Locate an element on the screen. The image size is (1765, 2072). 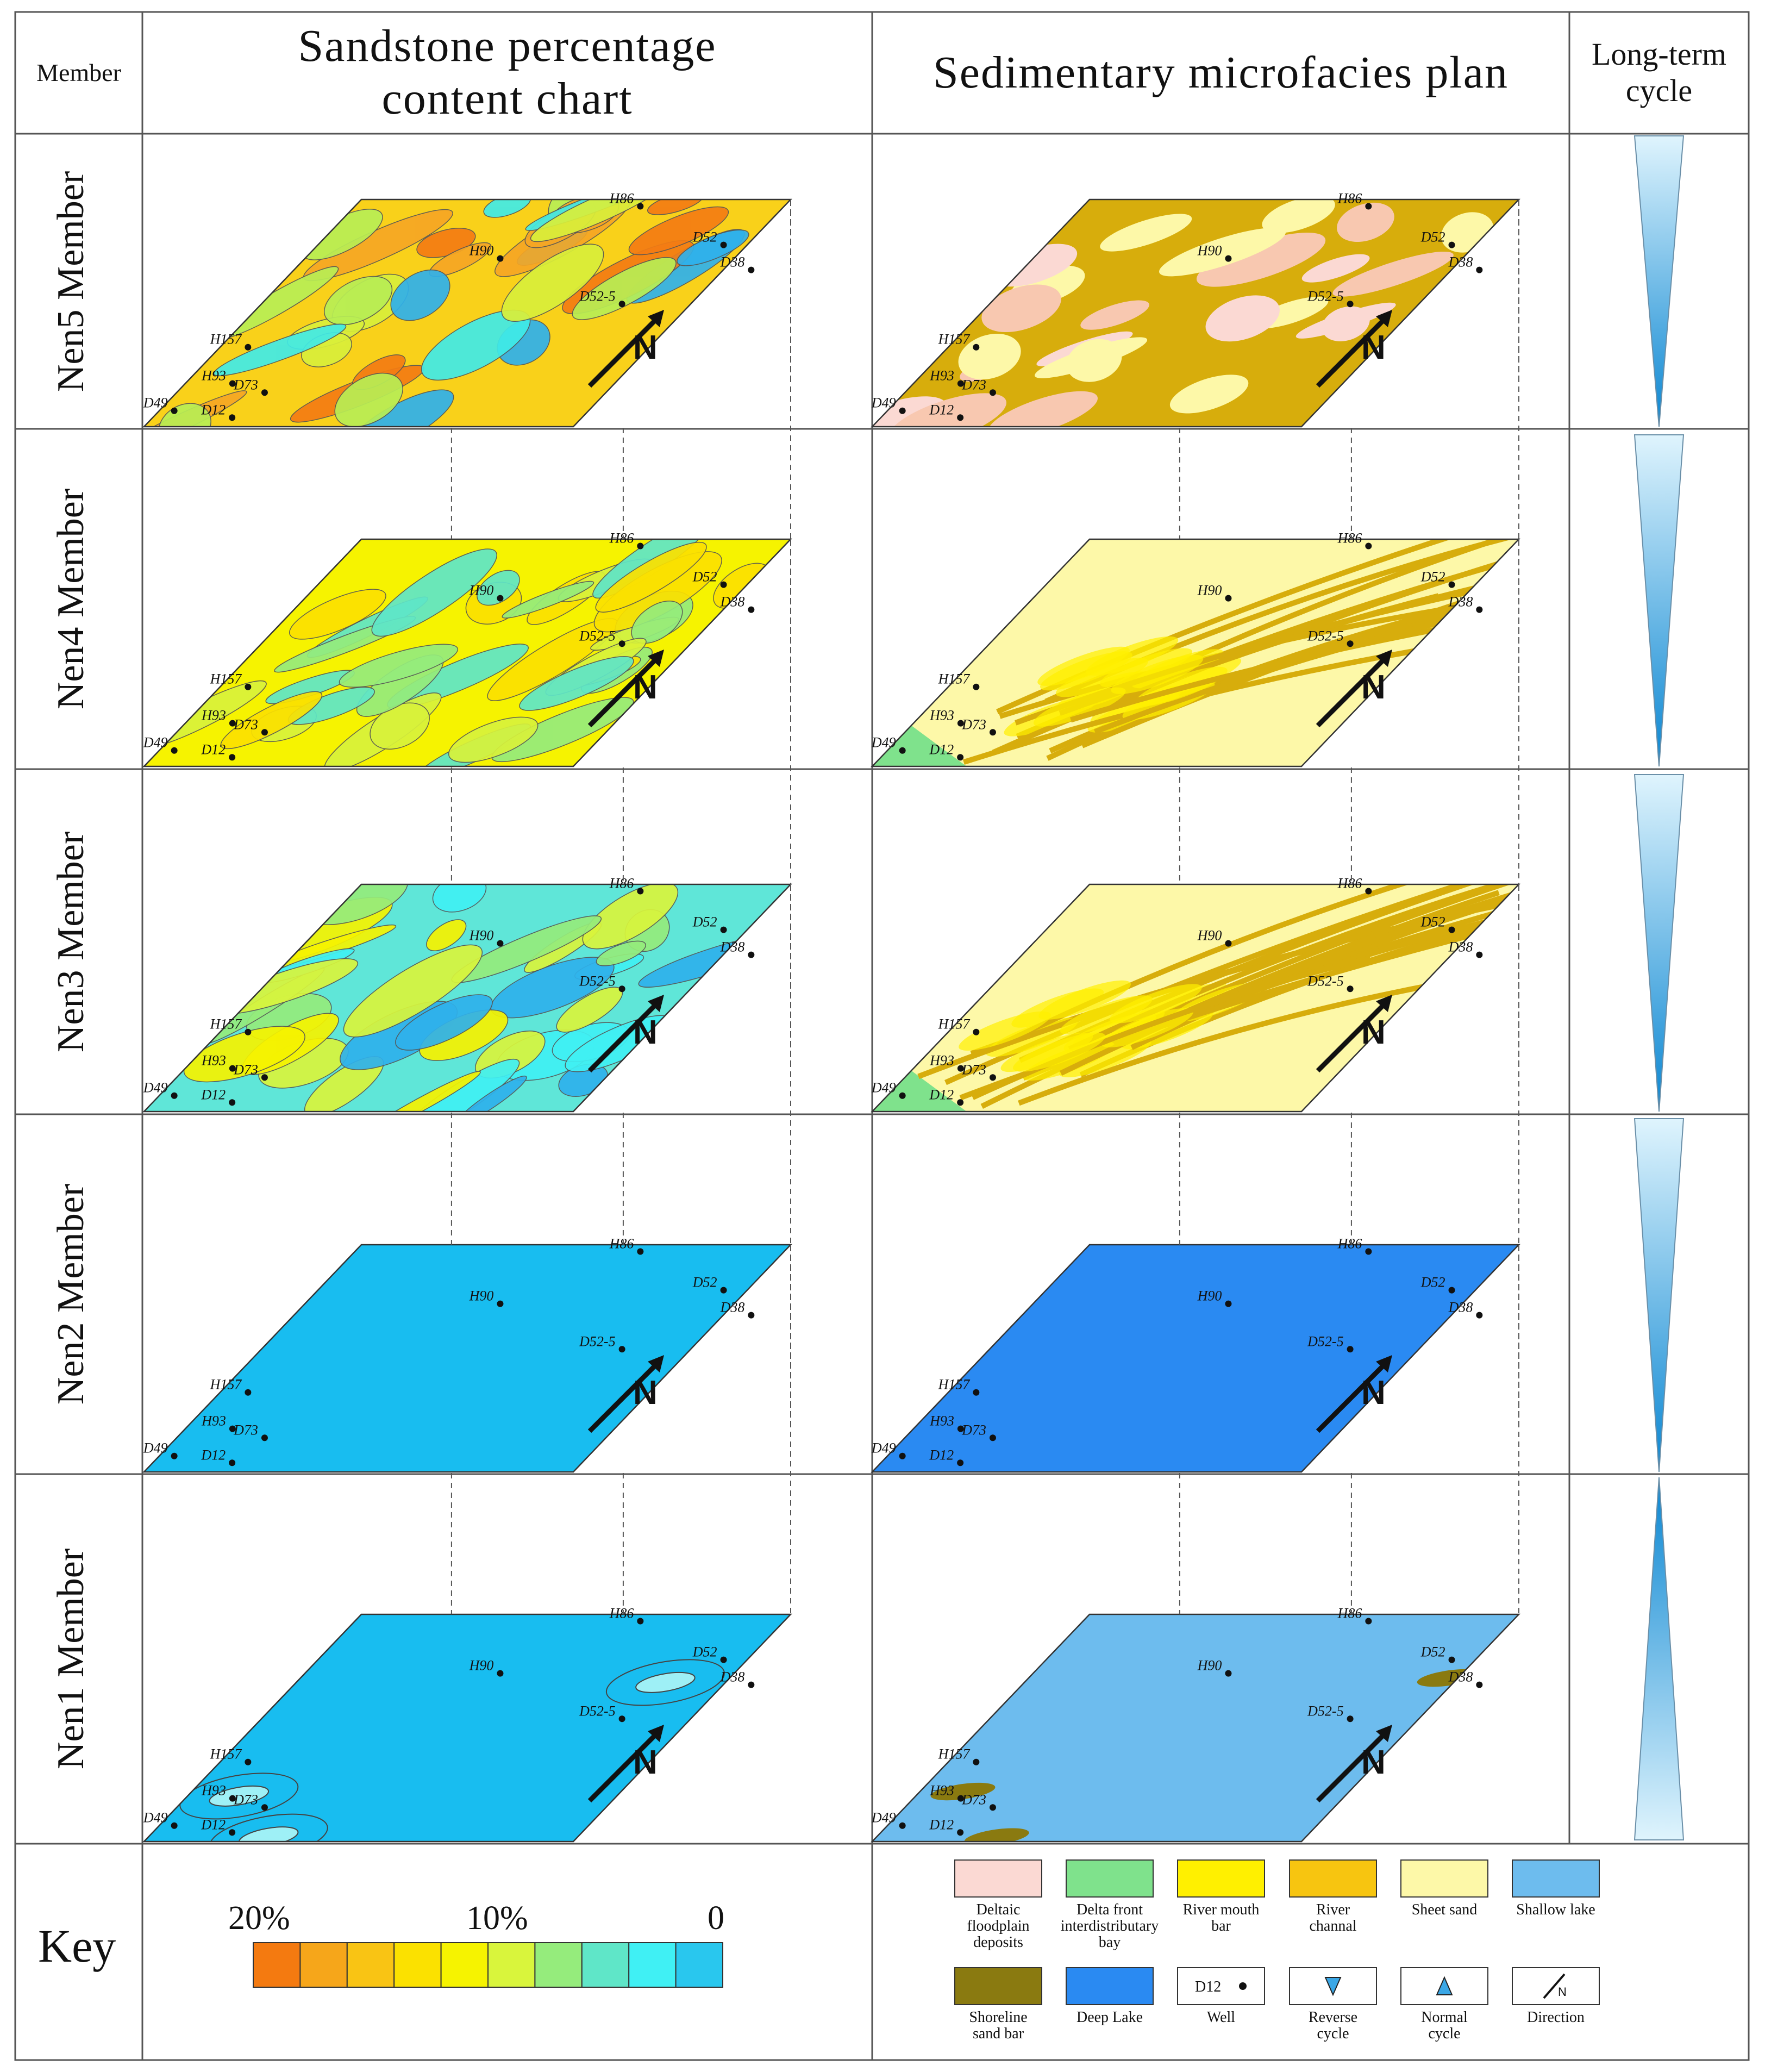
well-label: D52-5 is located at coordinates (1325, 296).